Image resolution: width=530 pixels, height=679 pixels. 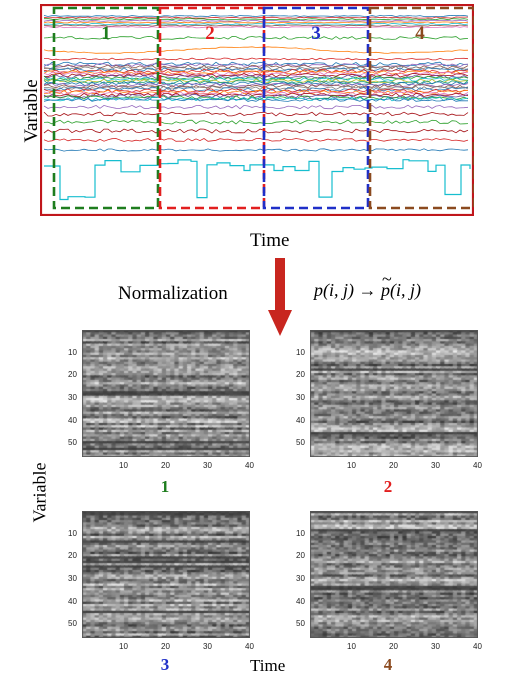 What do you see at coordinates (39, 492) in the screenshot?
I see `heatmap-ylabel: Variable` at bounding box center [39, 492].